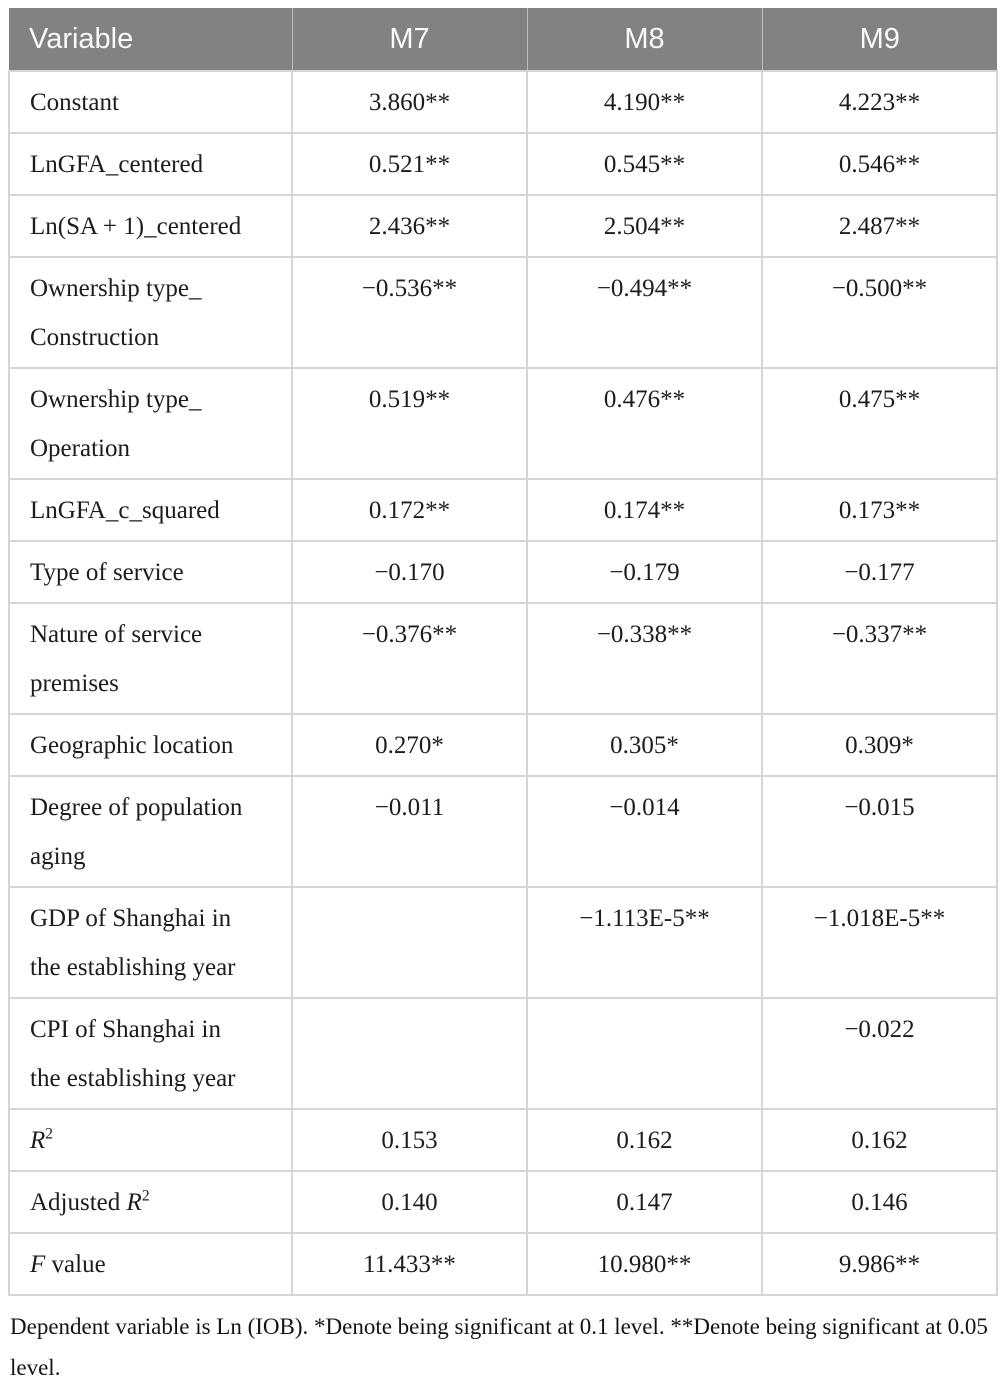  Describe the element at coordinates (409, 942) in the screenshot. I see `value-cell` at that location.